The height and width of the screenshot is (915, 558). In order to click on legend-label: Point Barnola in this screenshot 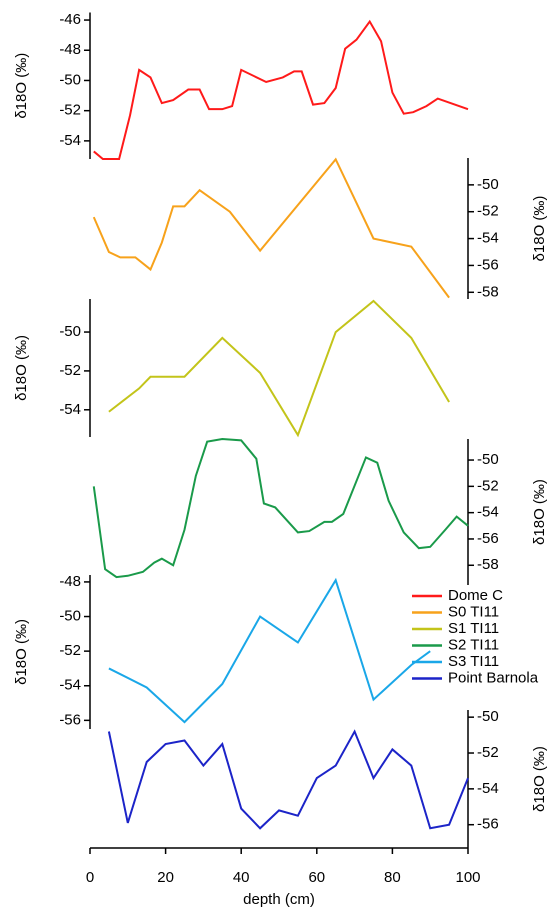, I will do `click(493, 677)`.